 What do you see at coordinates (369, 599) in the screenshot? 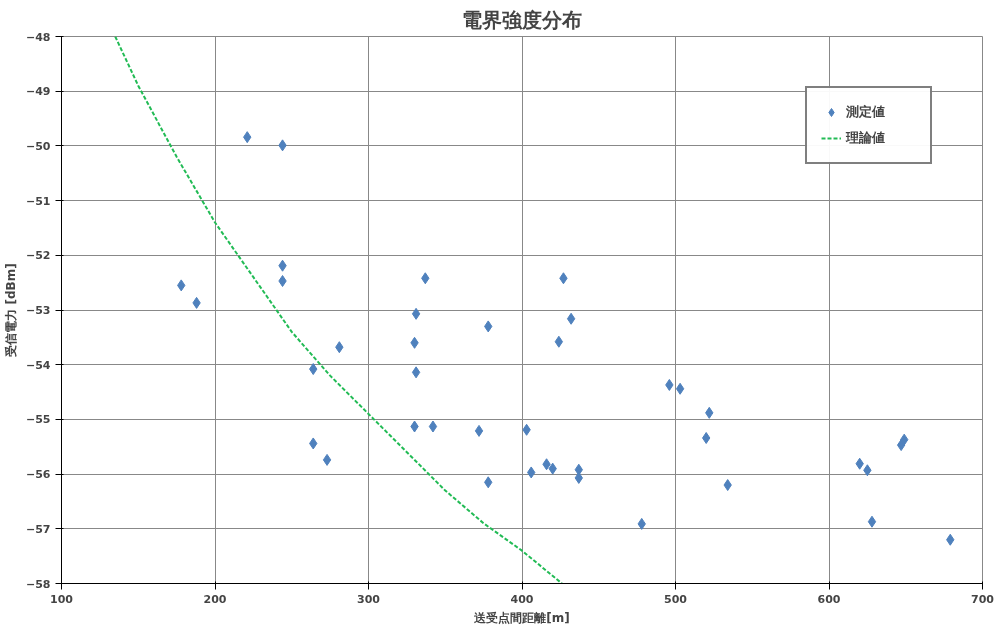
I see `x-tick-label: 300` at bounding box center [369, 599].